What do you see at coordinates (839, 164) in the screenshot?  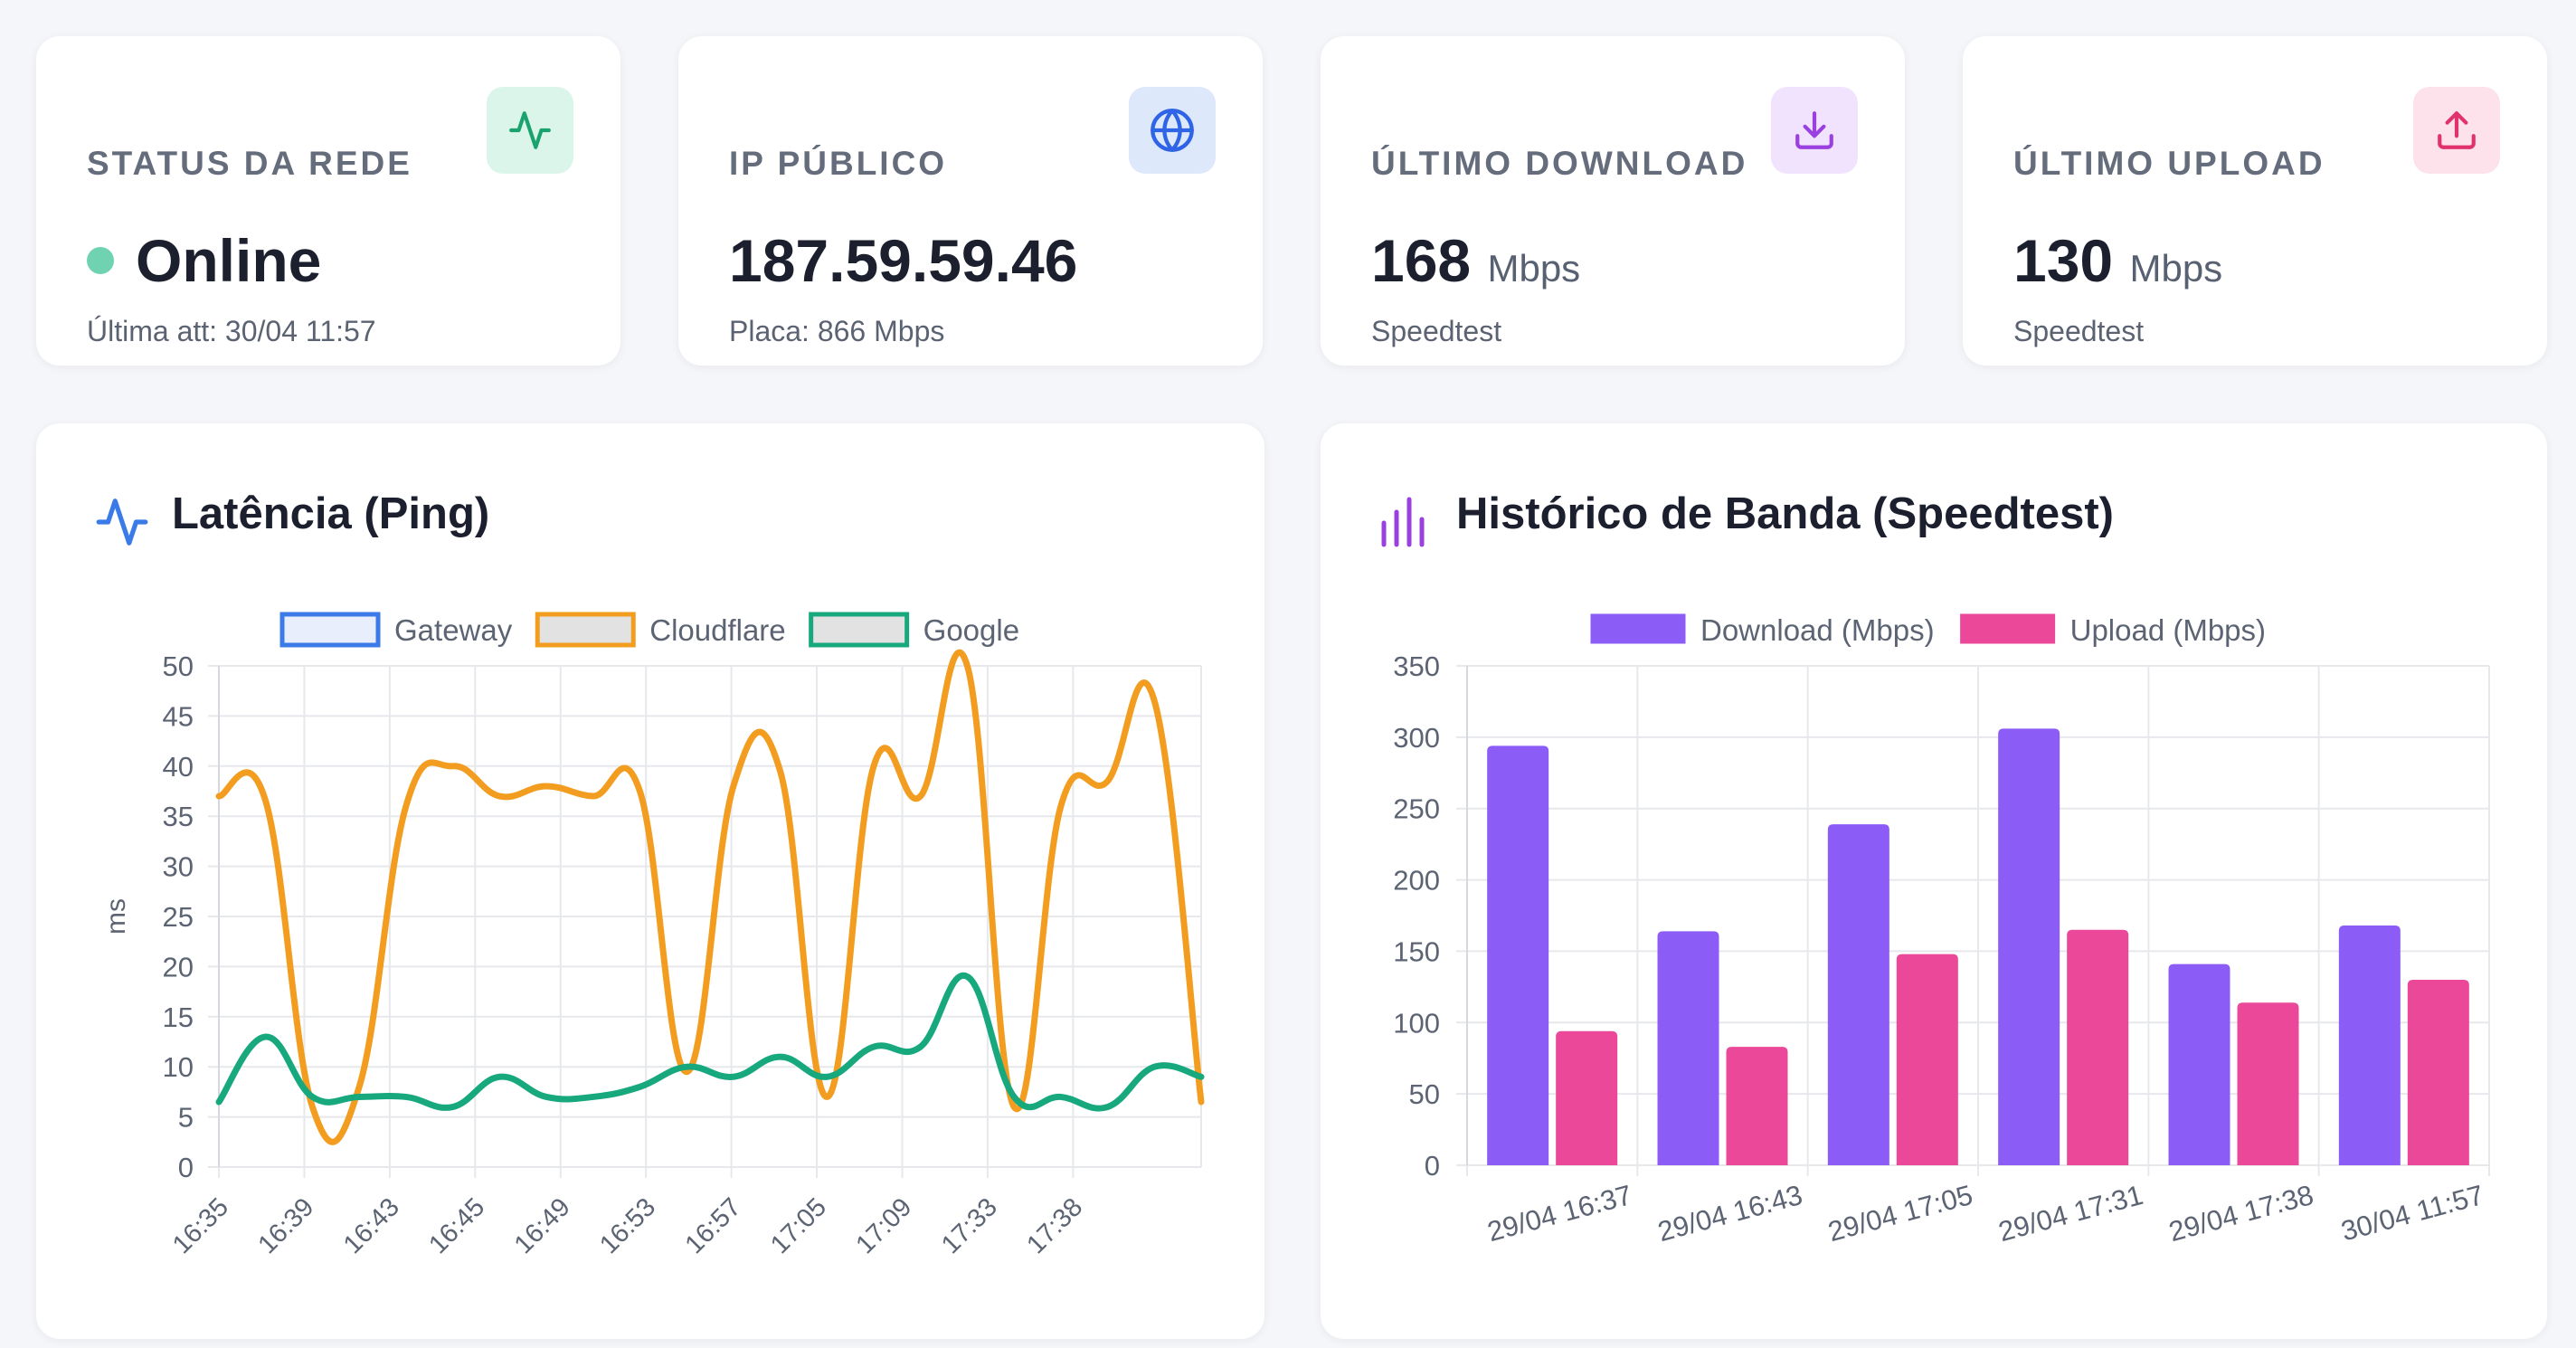 I see `public-ip-title: IP PÚBLICO` at bounding box center [839, 164].